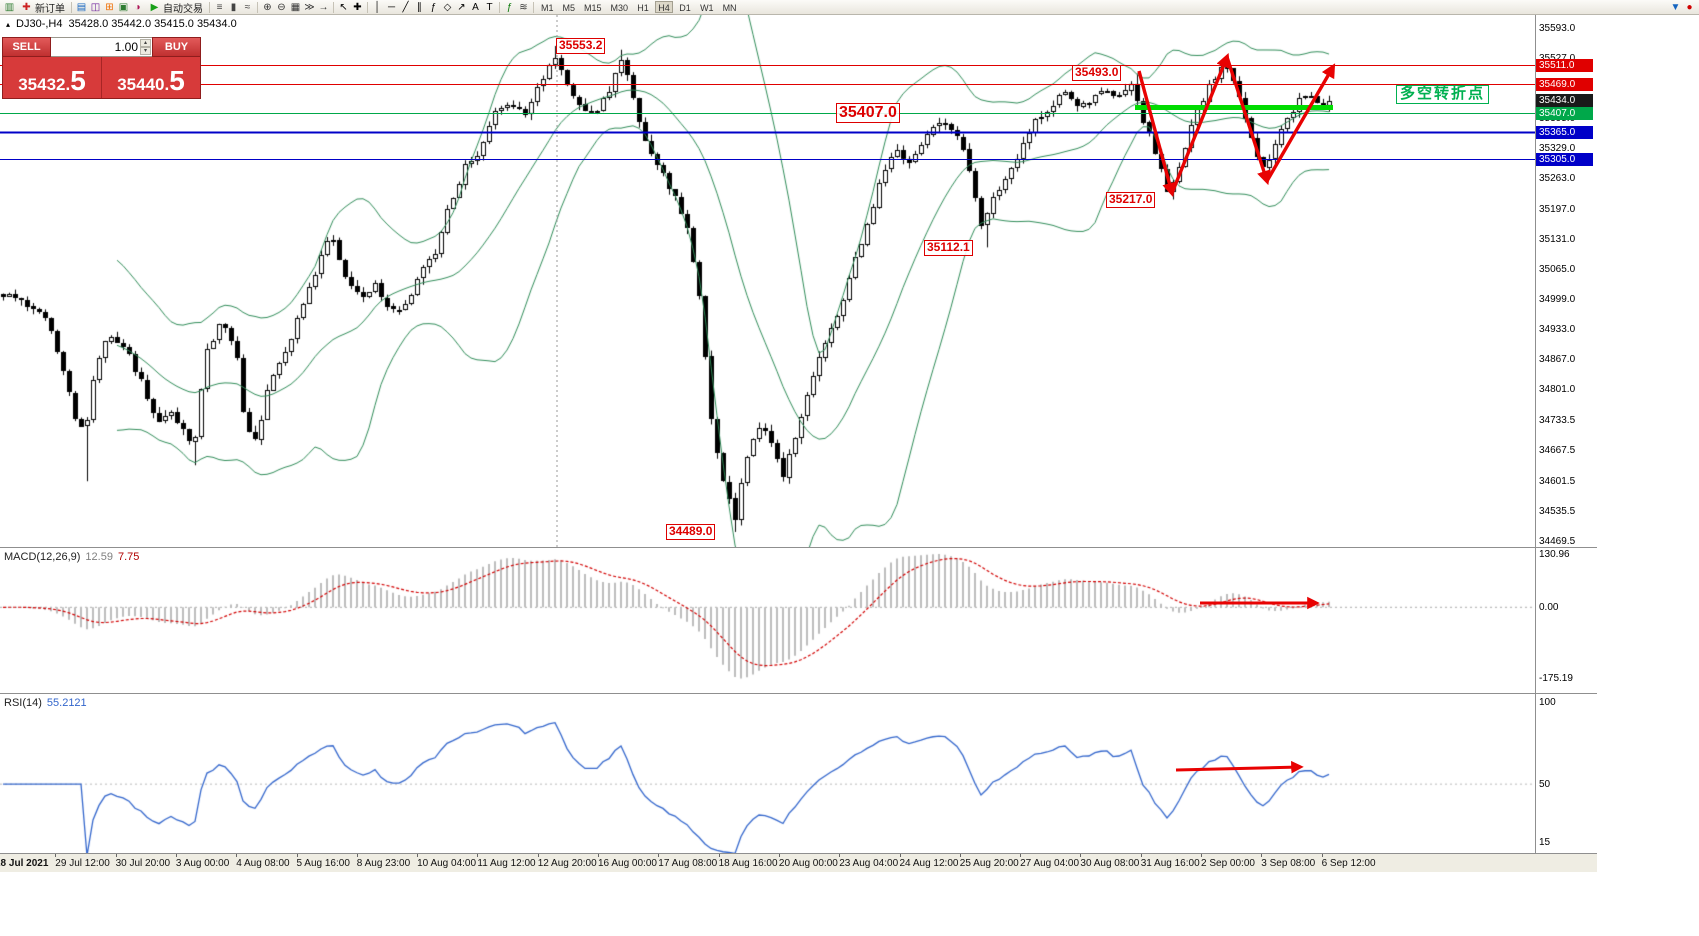 The width and height of the screenshot is (1699, 936). I want to click on terminal-icon: ▣, so click(123, 7).